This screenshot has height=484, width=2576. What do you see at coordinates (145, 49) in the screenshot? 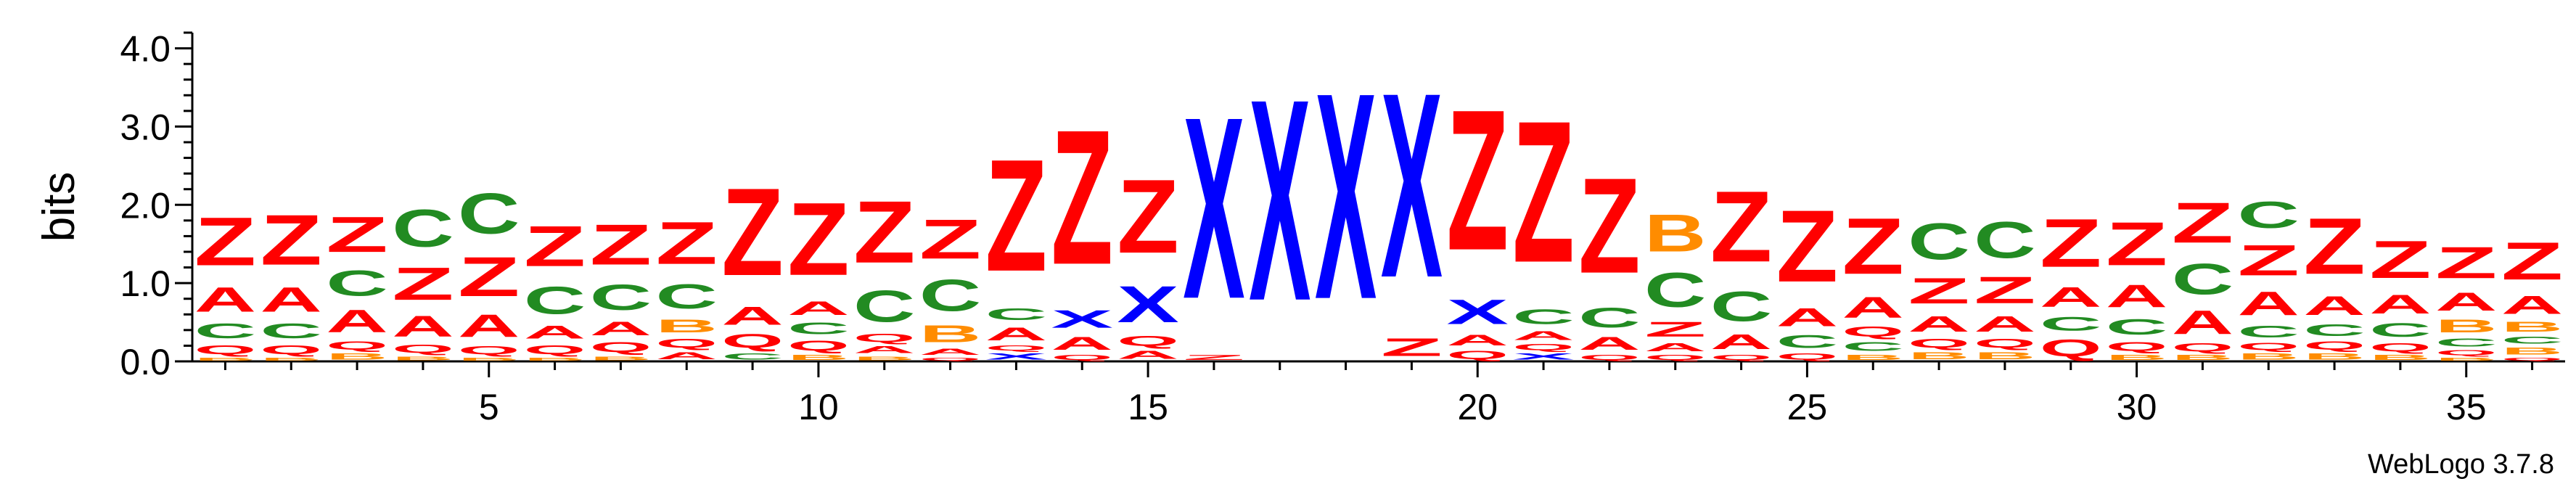
I see `y-tick-label: 4.0` at bounding box center [145, 49].